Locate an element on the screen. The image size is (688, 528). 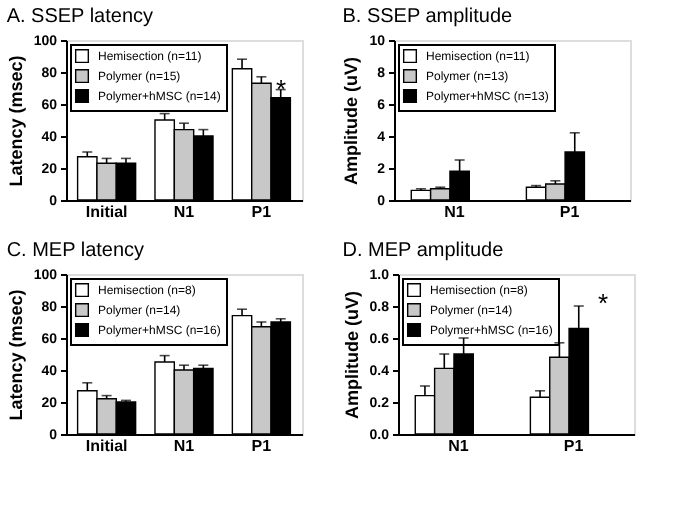
chart-title: D. MEP amplitude is located at coordinates (423, 251).